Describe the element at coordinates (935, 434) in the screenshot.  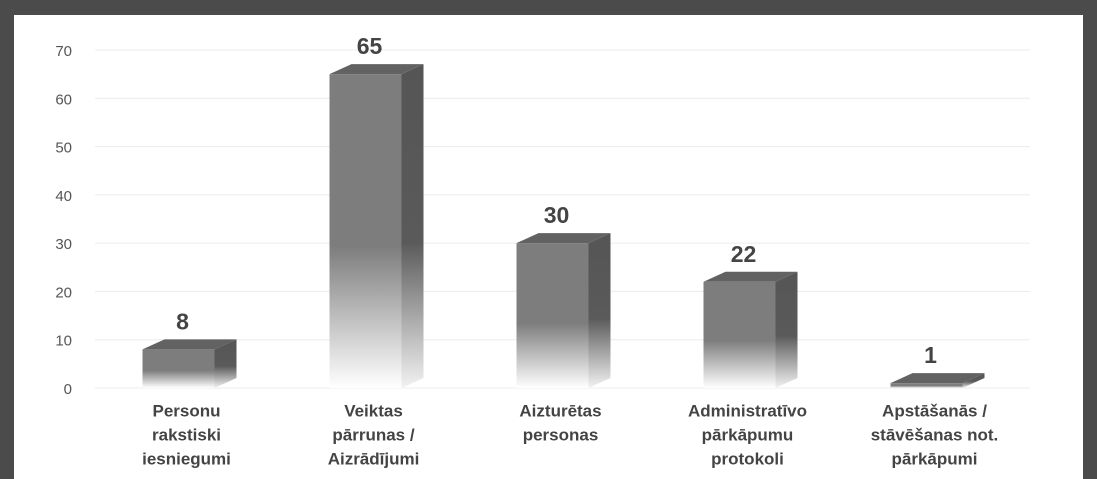
I see `x-tick-label: stāvēšanas not.` at that location.